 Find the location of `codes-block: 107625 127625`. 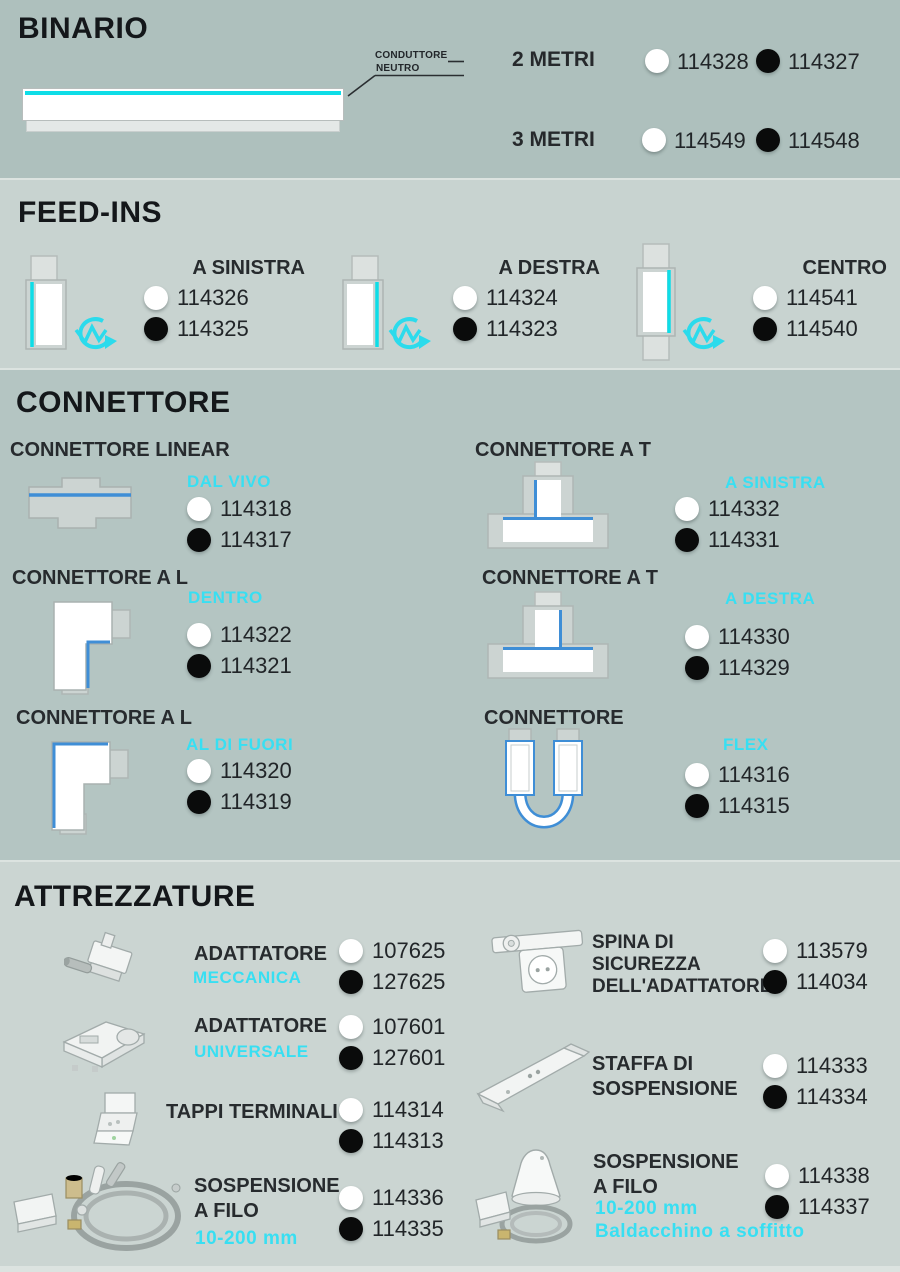

codes-block: 107625 127625 is located at coordinates (392, 966).